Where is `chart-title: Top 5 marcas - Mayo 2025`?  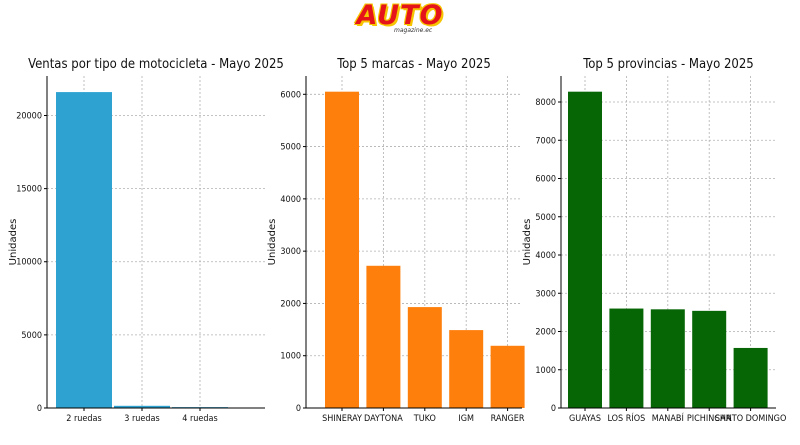
chart-title: Top 5 marcas - Mayo 2025 is located at coordinates (413, 64).